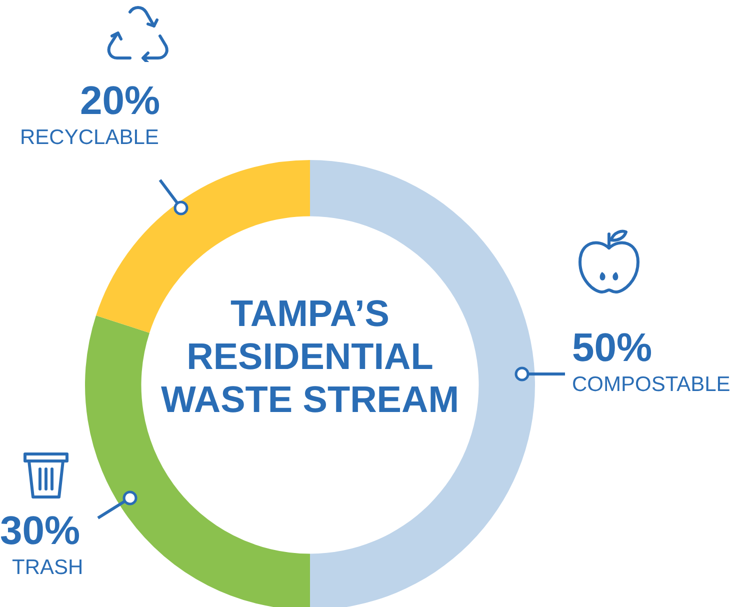 The height and width of the screenshot is (607, 749). What do you see at coordinates (119, 101) in the screenshot?
I see `data-label: 20%` at bounding box center [119, 101].